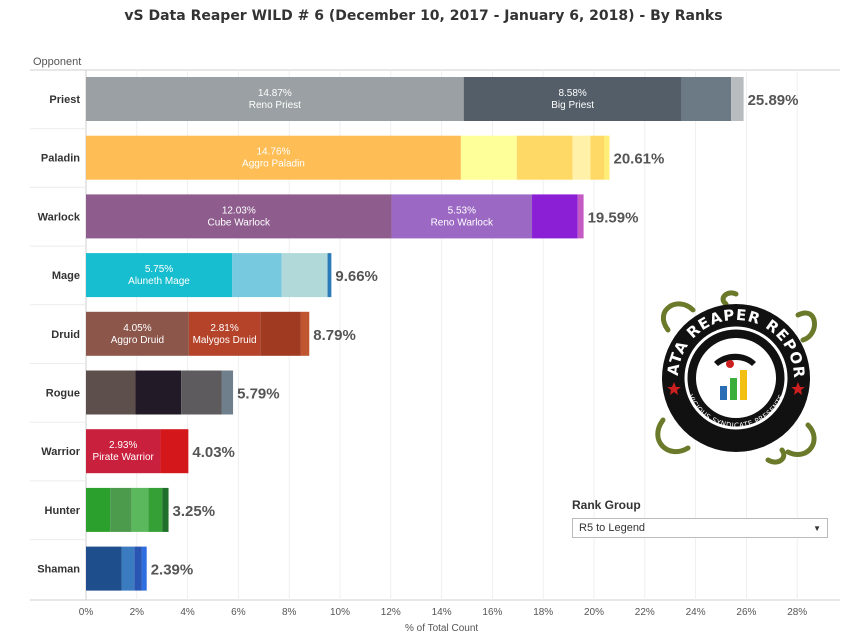  What do you see at coordinates (63, 511) in the screenshot?
I see `category-label: Hunter` at bounding box center [63, 511].